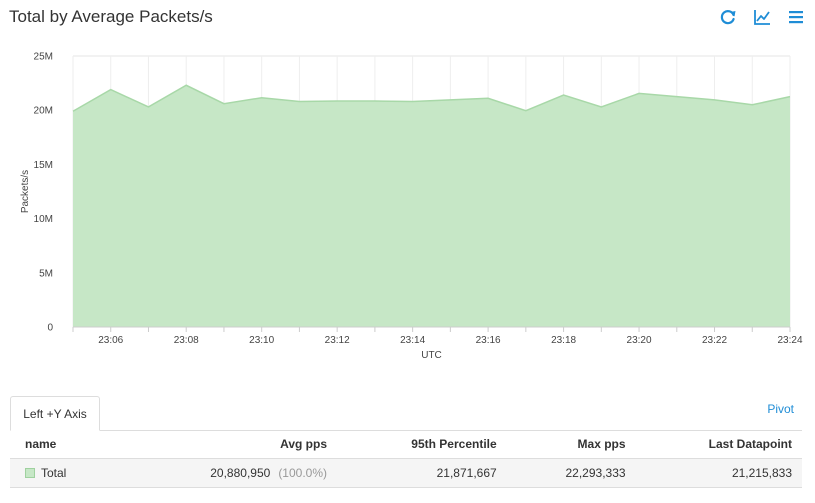 The height and width of the screenshot is (503, 815). Describe the element at coordinates (728, 17) in the screenshot. I see `refresh-icon` at that location.